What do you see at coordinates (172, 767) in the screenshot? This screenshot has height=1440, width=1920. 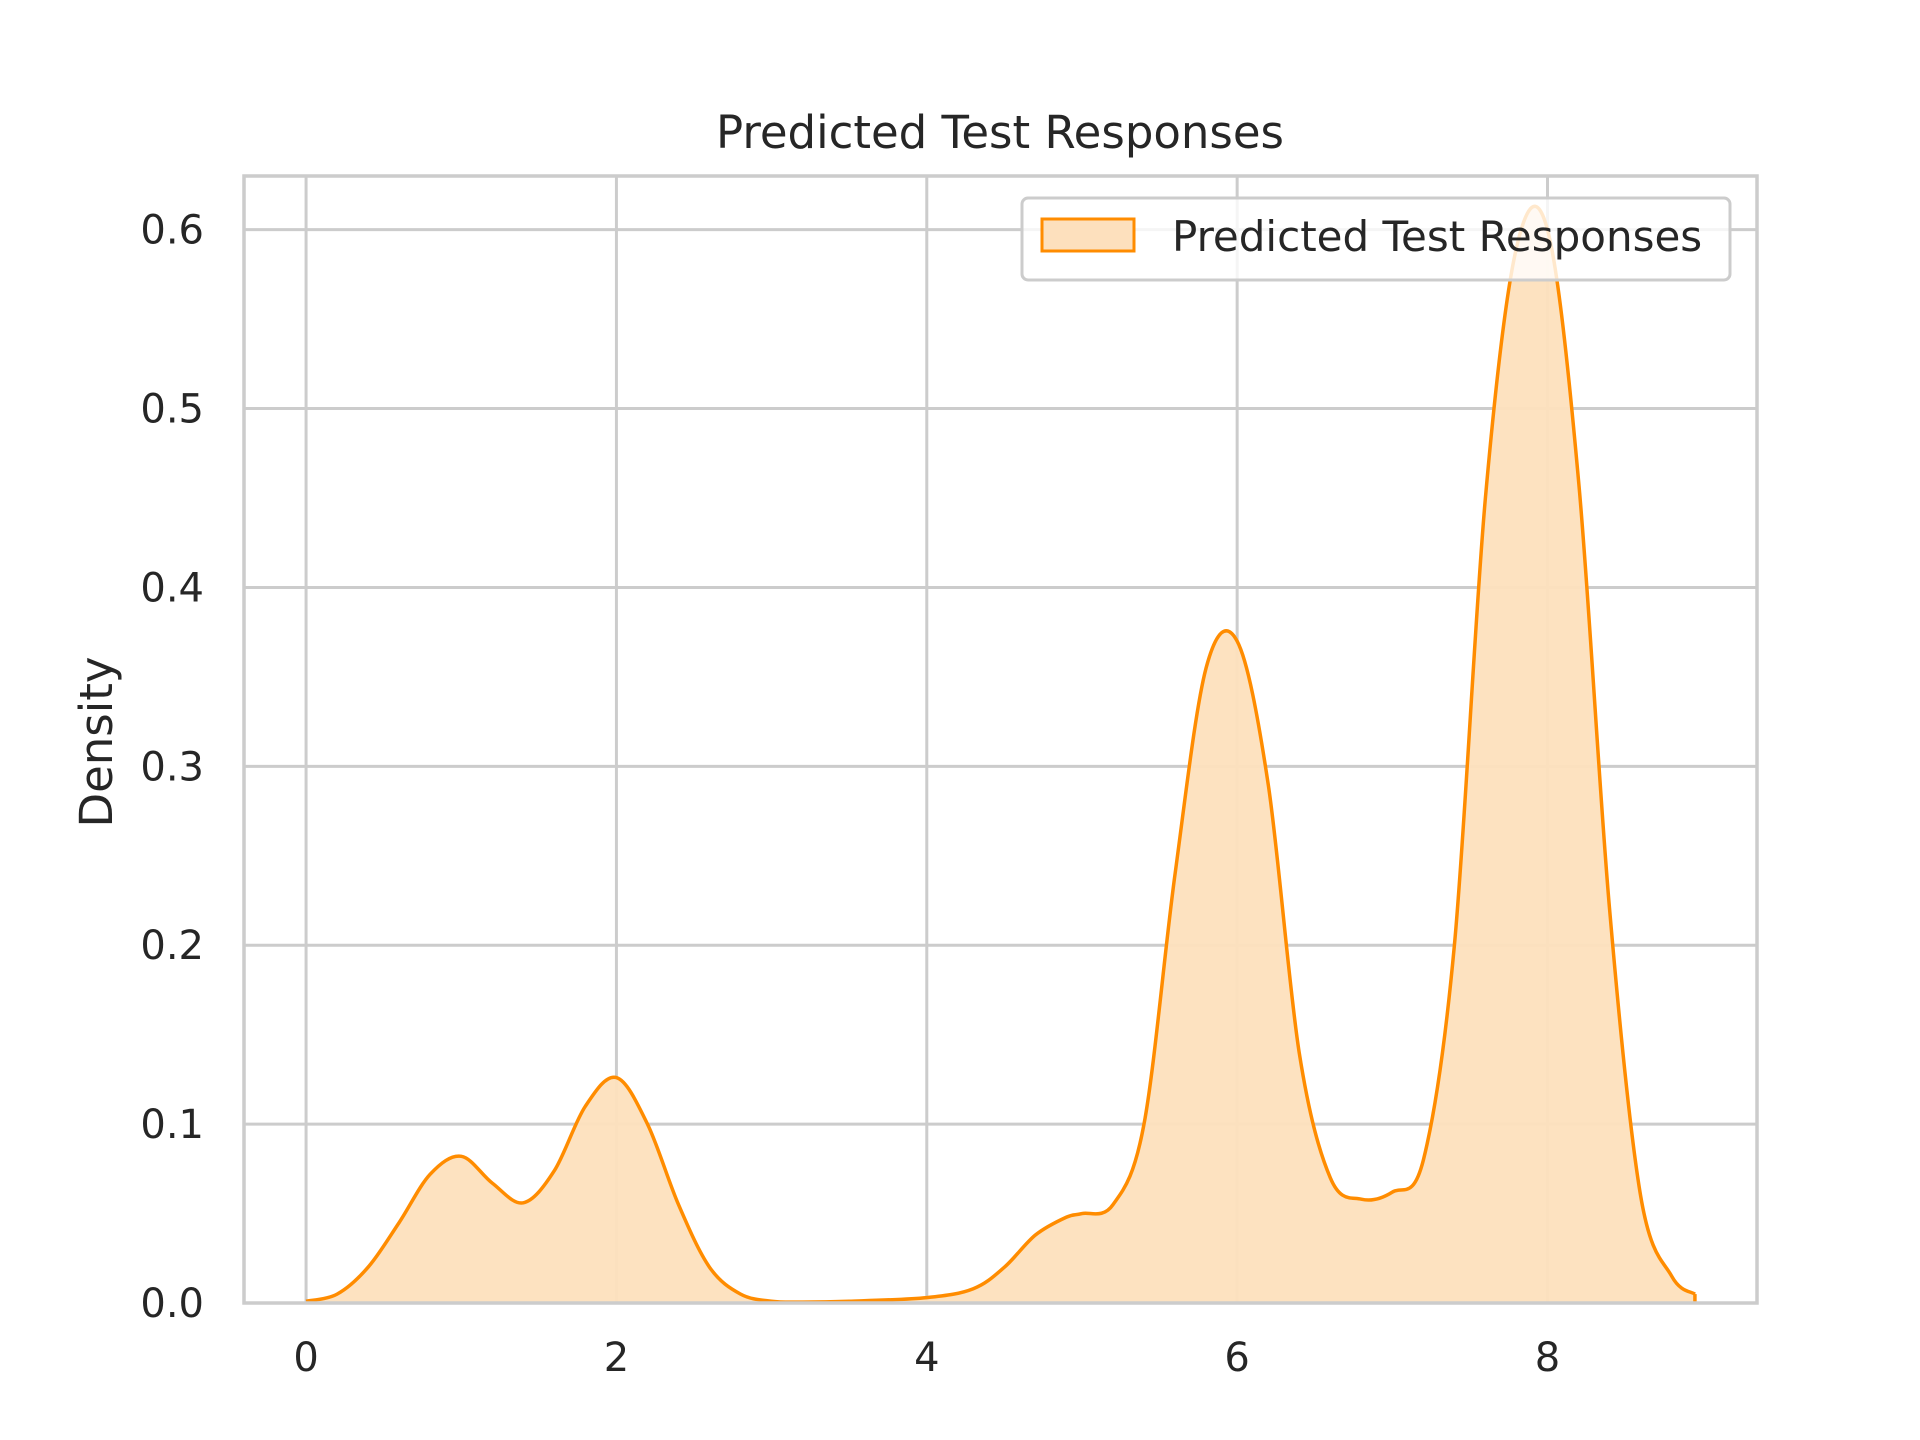 I see `y-tick-label-0.3: 0.3` at bounding box center [172, 767].